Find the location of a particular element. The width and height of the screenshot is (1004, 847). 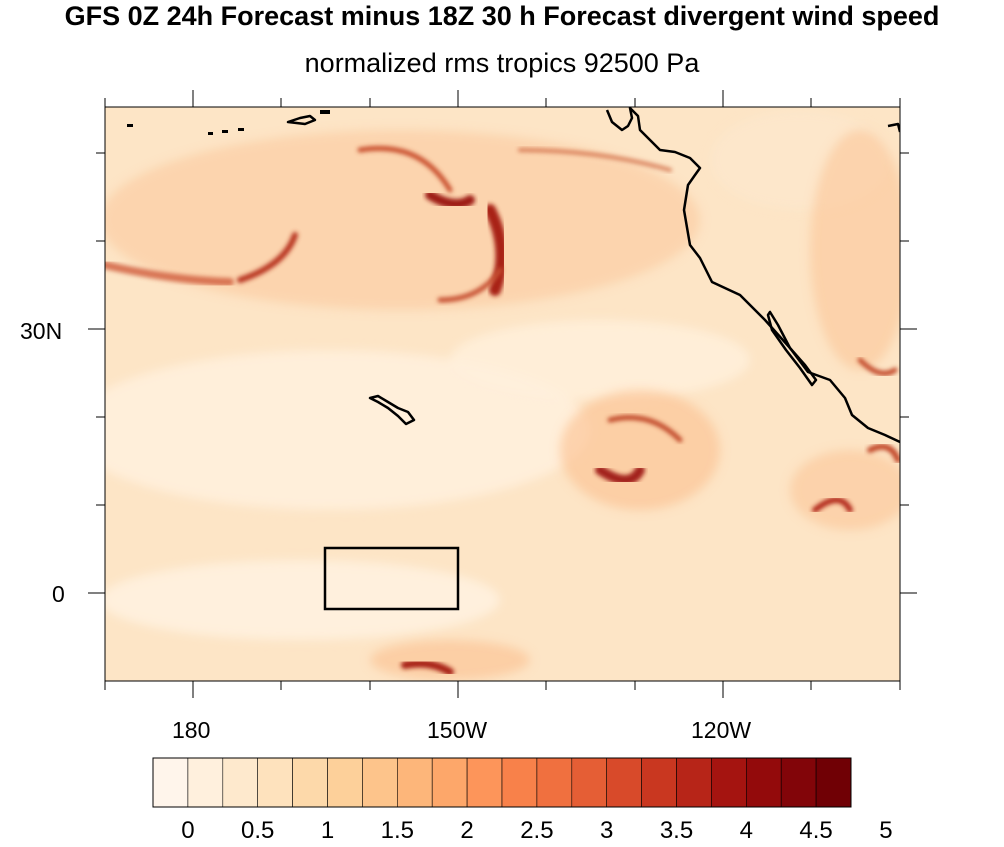

map-subtitle: normalized rms tropics 92500 Pa is located at coordinates (502, 63).